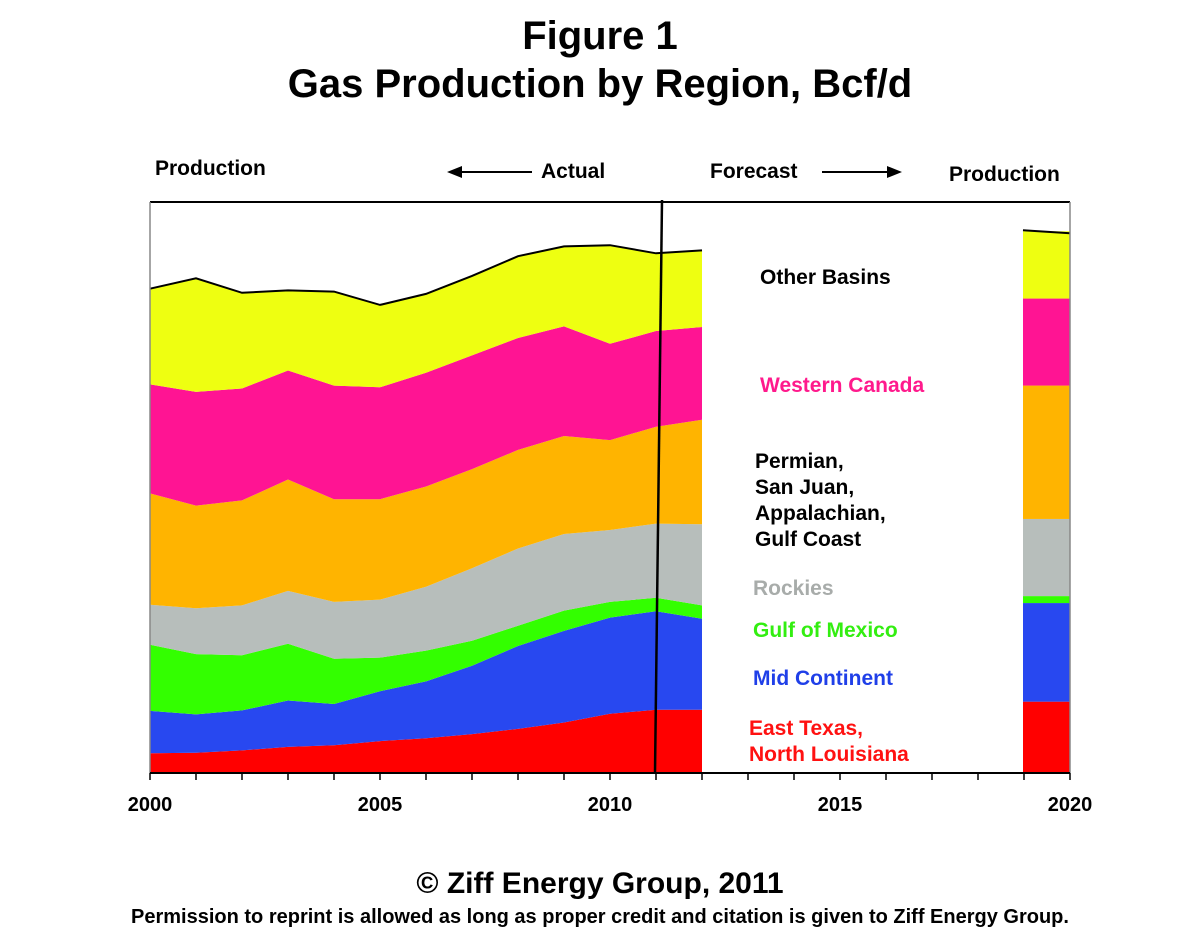 Image resolution: width=1200 pixels, height=941 pixels. What do you see at coordinates (210, 168) in the screenshot?
I see `left-production-label: Production` at bounding box center [210, 168].